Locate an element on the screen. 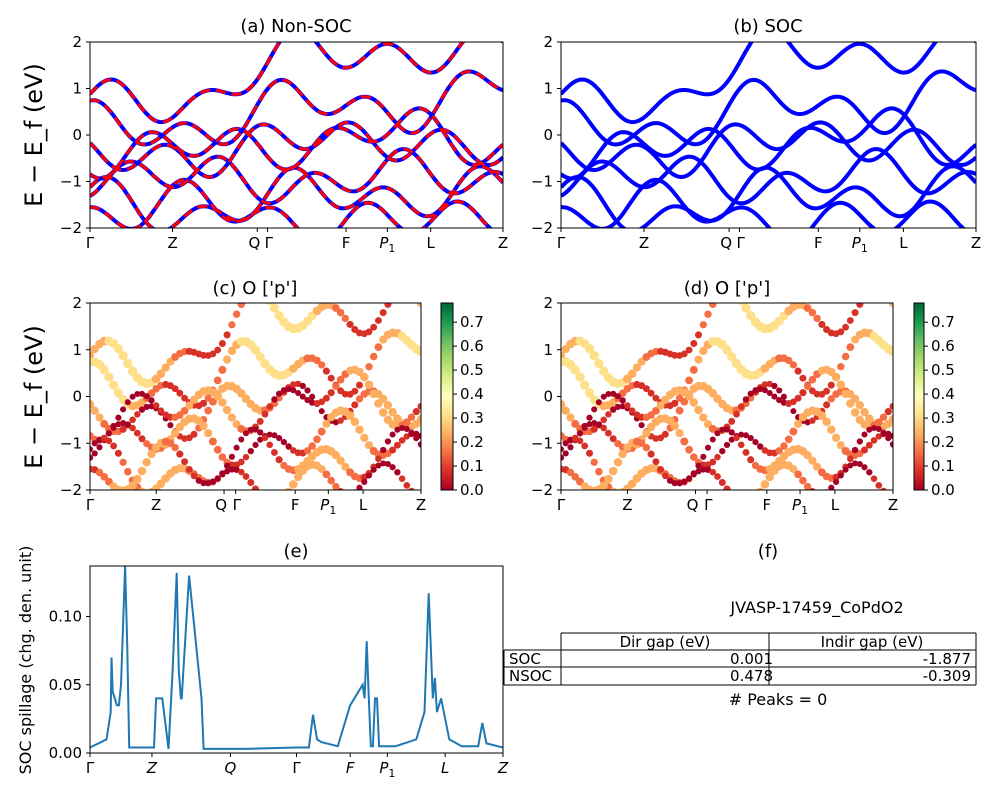  y-tick-label: 0.05 is located at coordinates (65, 685).